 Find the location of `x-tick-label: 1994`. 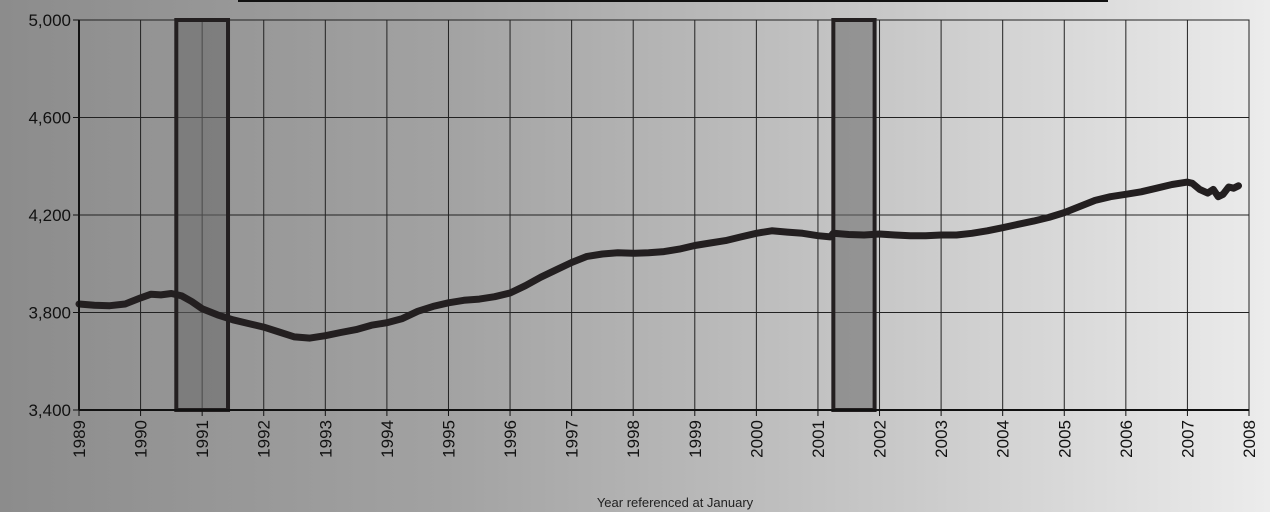

x-tick-label: 1994 is located at coordinates (387, 439).